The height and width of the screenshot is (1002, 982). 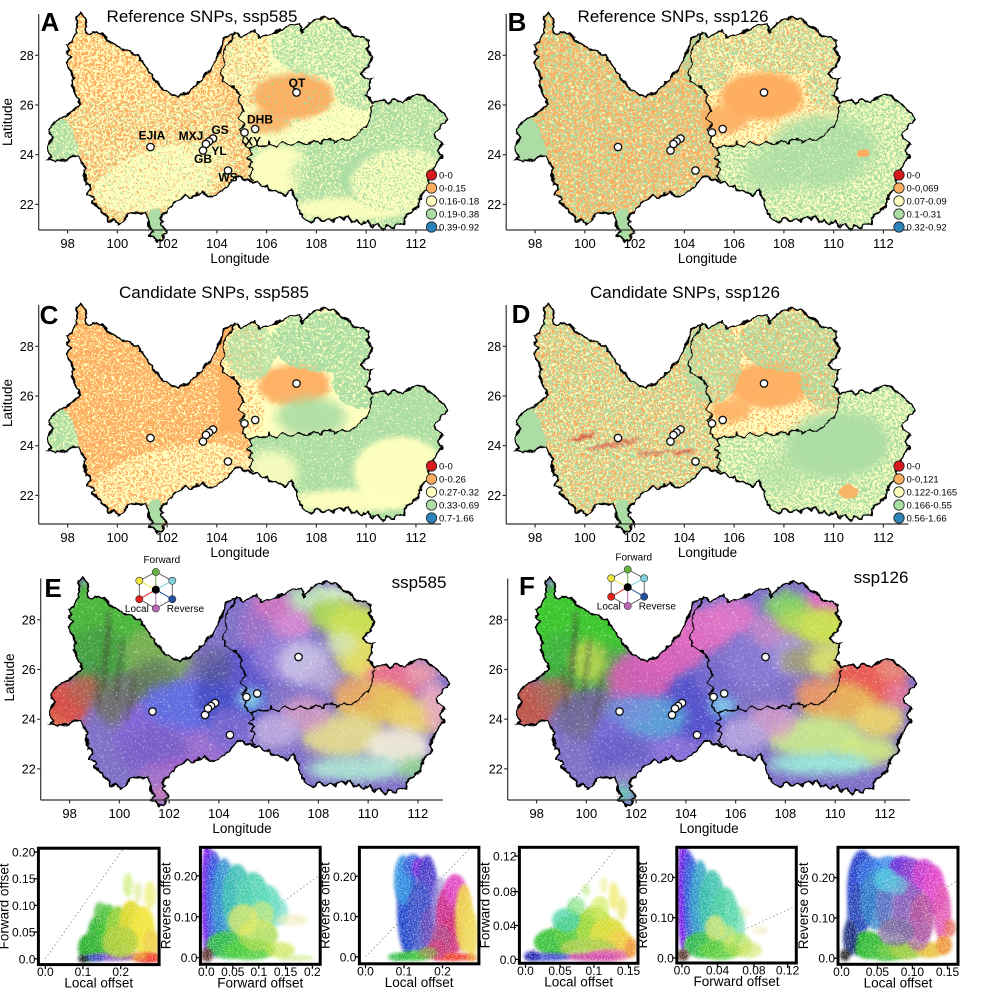 What do you see at coordinates (923, 480) in the screenshot?
I see `svg-text: 0-0,121` at bounding box center [923, 480].